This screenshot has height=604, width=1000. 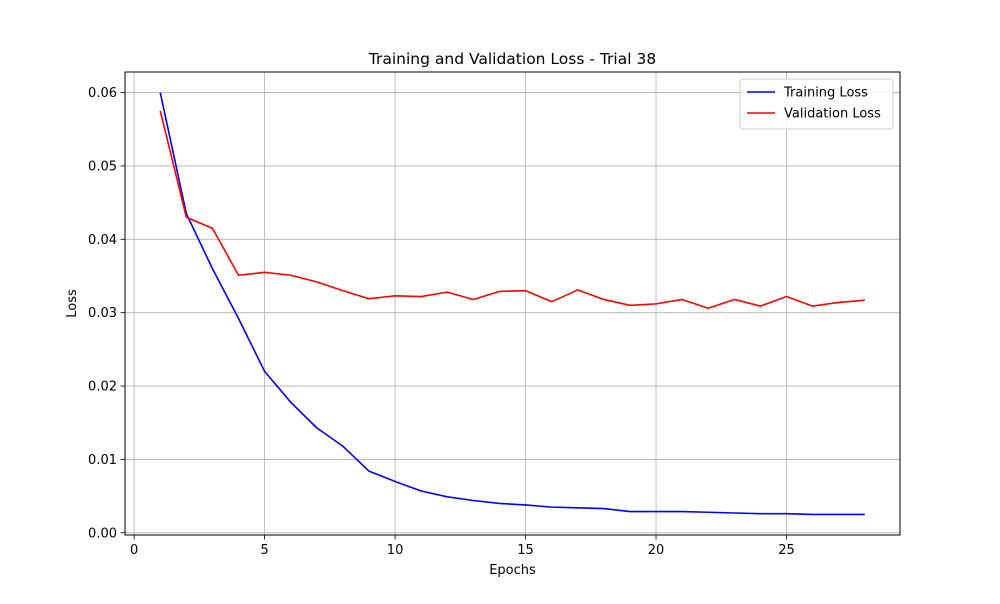 What do you see at coordinates (102, 387) in the screenshot?
I see `y-tick-label: 0.02` at bounding box center [102, 387].